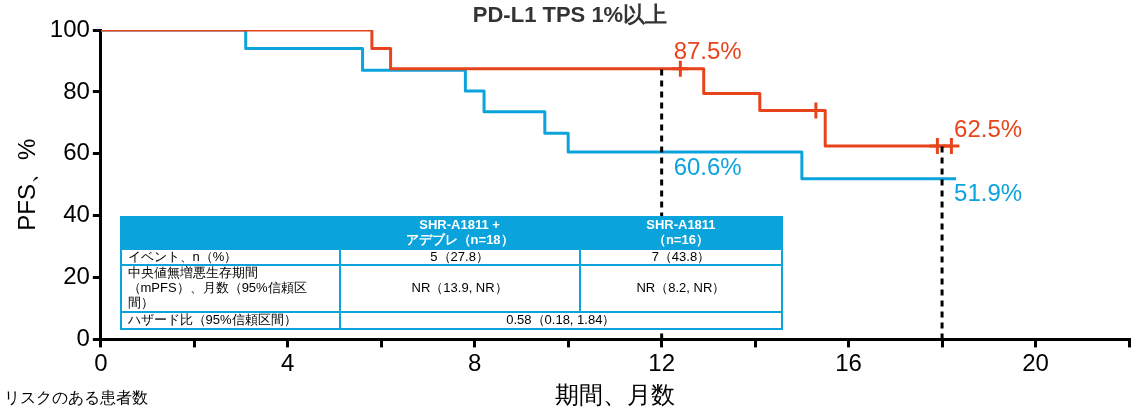  Describe the element at coordinates (69, 28) in the screenshot. I see `y-tick-label: 100` at that location.